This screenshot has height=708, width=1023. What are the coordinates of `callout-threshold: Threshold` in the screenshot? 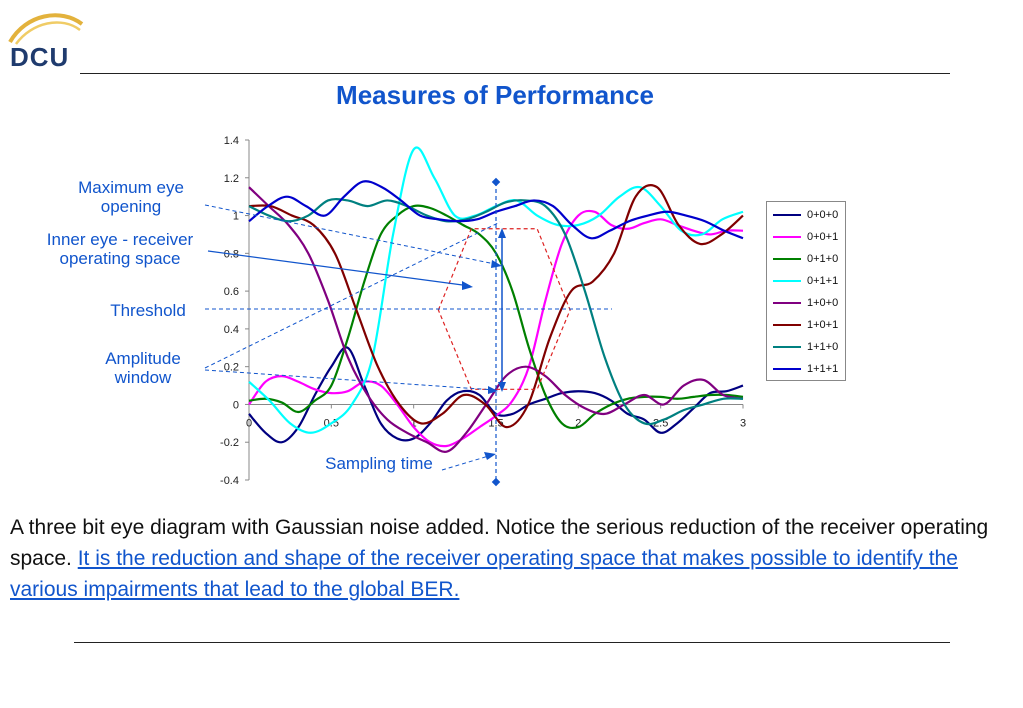 It's located at (148, 310).